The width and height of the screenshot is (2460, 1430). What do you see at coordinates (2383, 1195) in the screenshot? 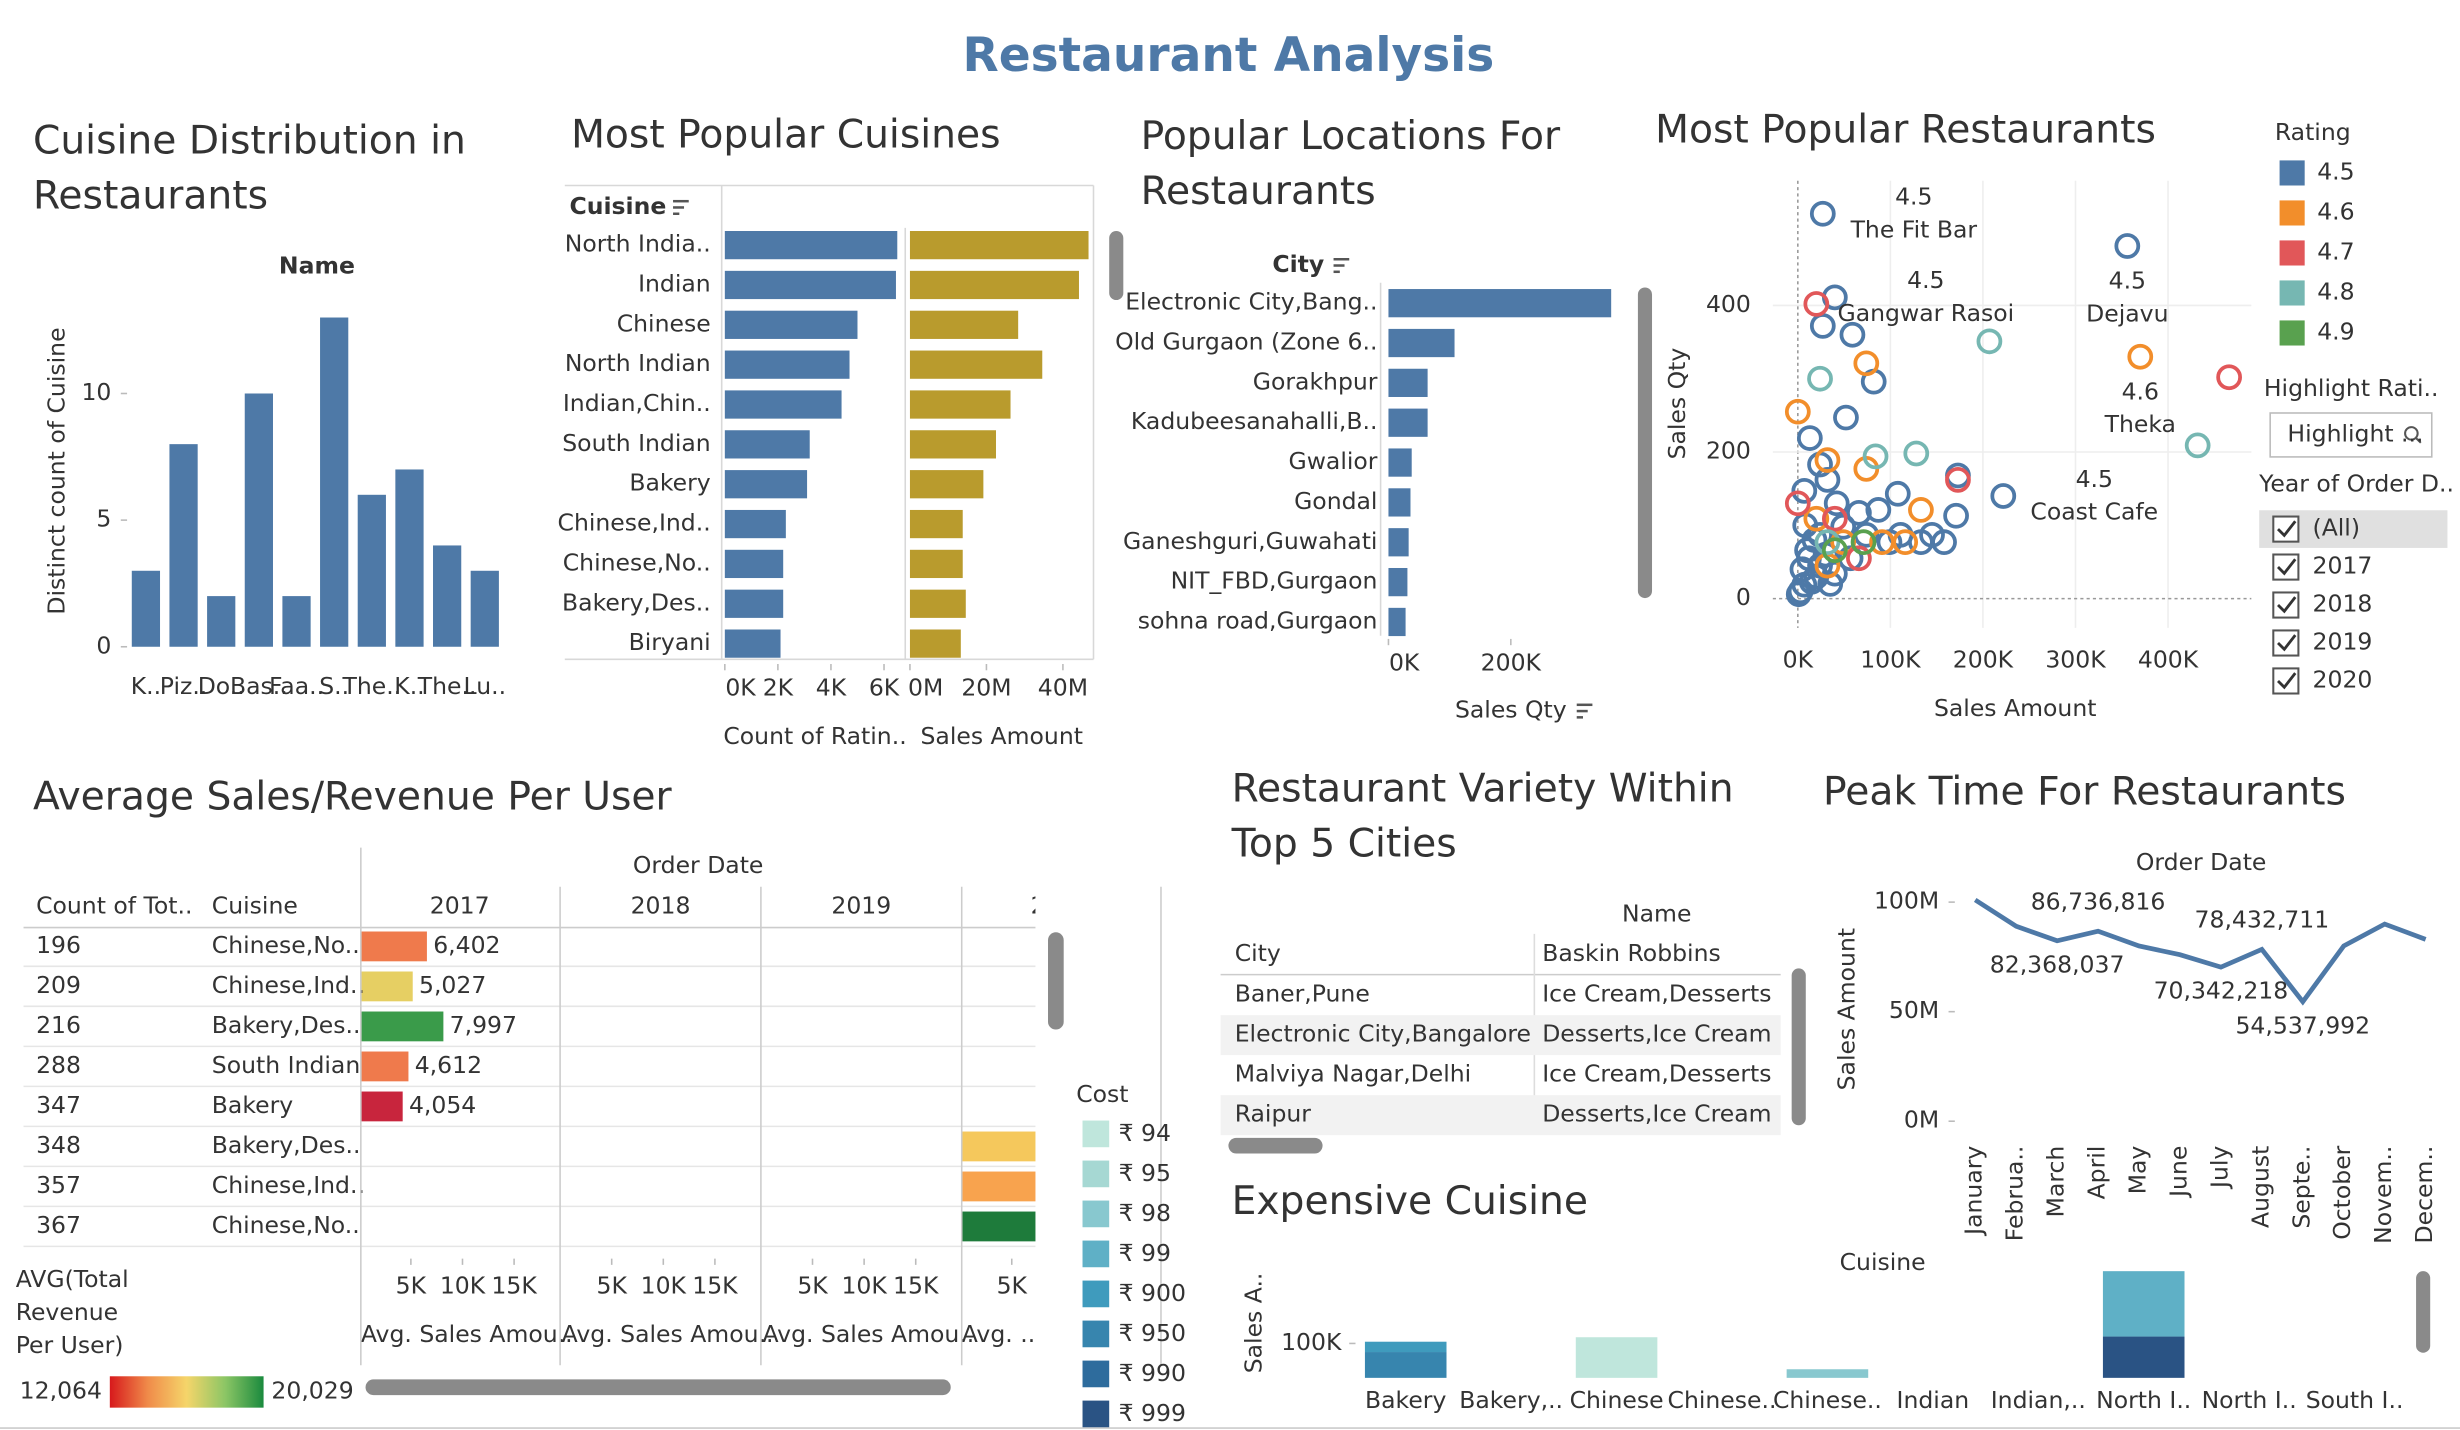
I see `x-tick-label: Novem..` at bounding box center [2383, 1195].